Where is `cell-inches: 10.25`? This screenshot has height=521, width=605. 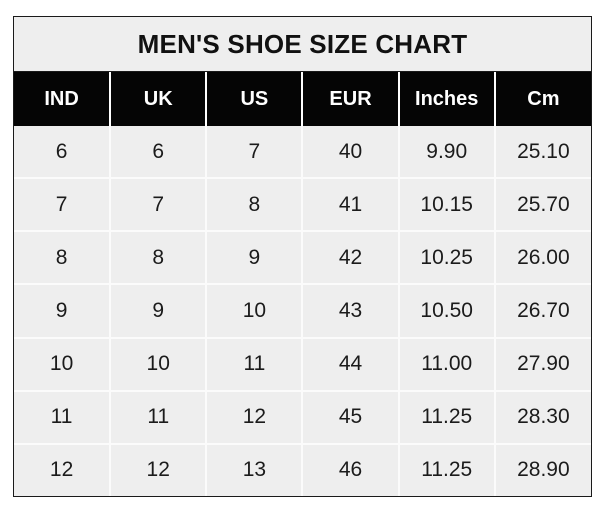 cell-inches: 10.25 is located at coordinates (447, 258).